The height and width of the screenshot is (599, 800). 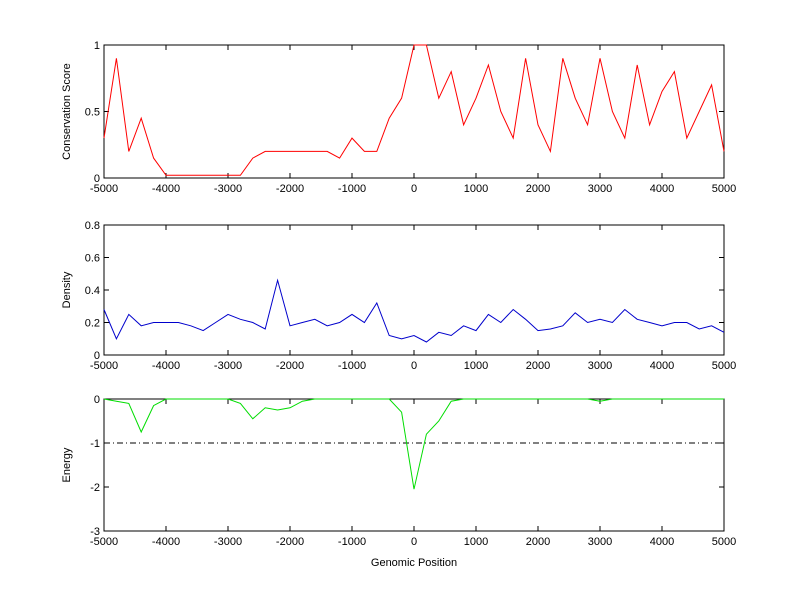 I want to click on y-tick-label: -2, so click(x=95, y=488).